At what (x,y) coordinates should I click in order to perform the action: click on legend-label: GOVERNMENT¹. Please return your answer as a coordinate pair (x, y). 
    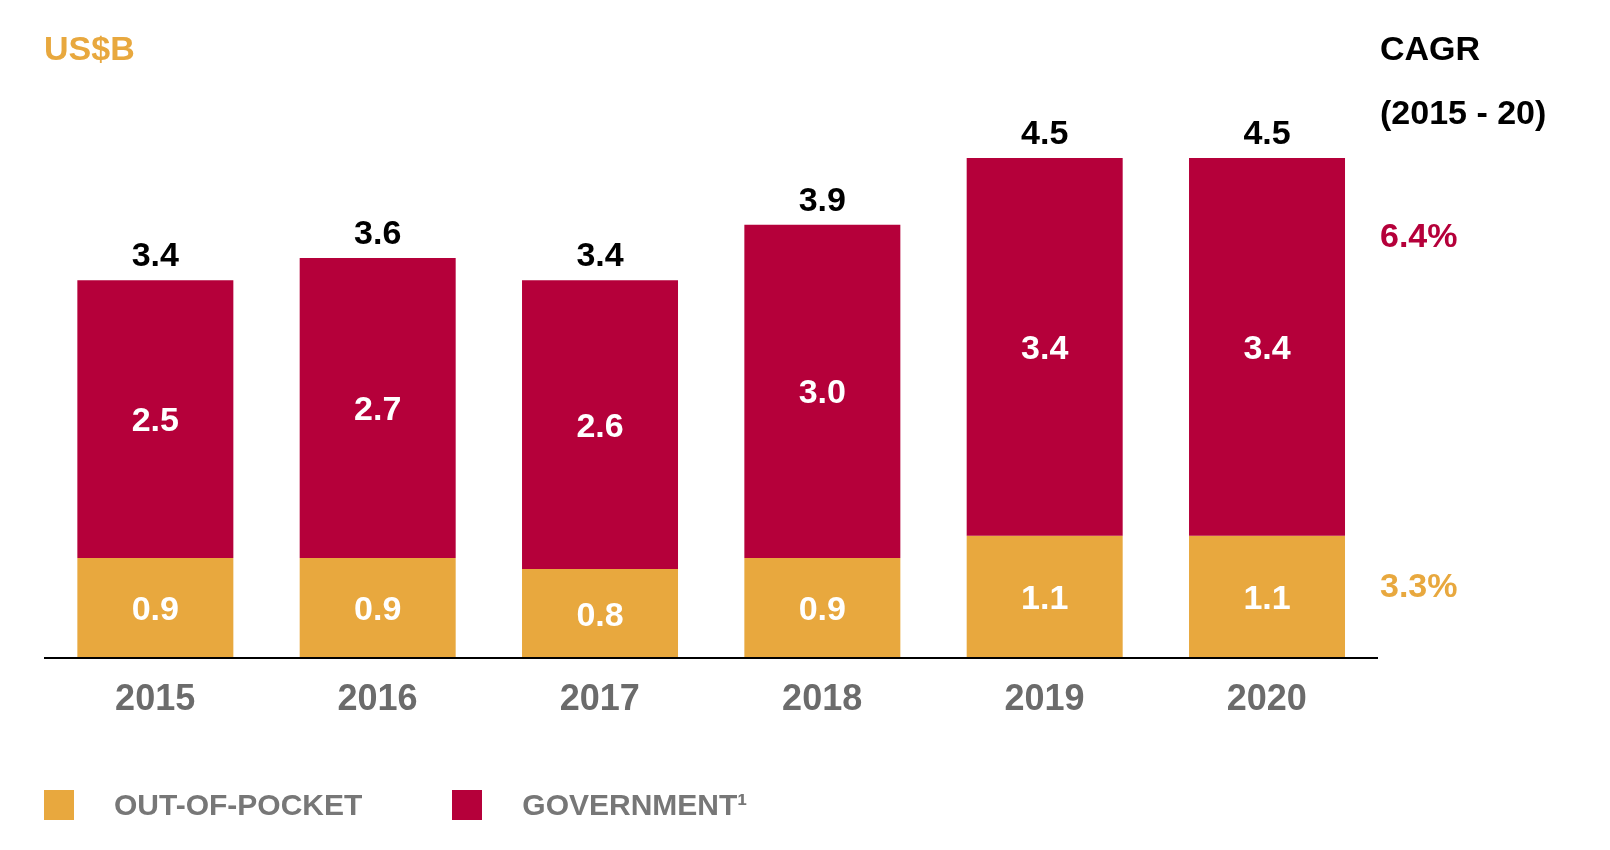
    Looking at the image, I should click on (635, 805).